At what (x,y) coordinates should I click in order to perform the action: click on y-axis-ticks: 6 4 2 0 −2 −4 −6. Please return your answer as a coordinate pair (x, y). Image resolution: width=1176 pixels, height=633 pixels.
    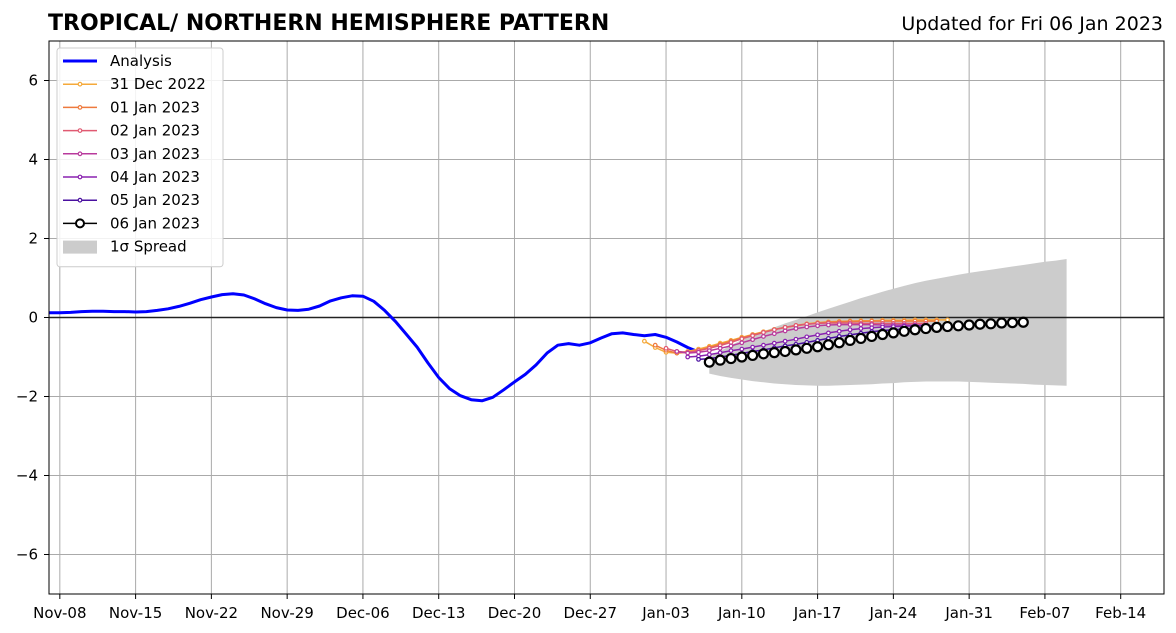
    Looking at the image, I should click on (32, 318).